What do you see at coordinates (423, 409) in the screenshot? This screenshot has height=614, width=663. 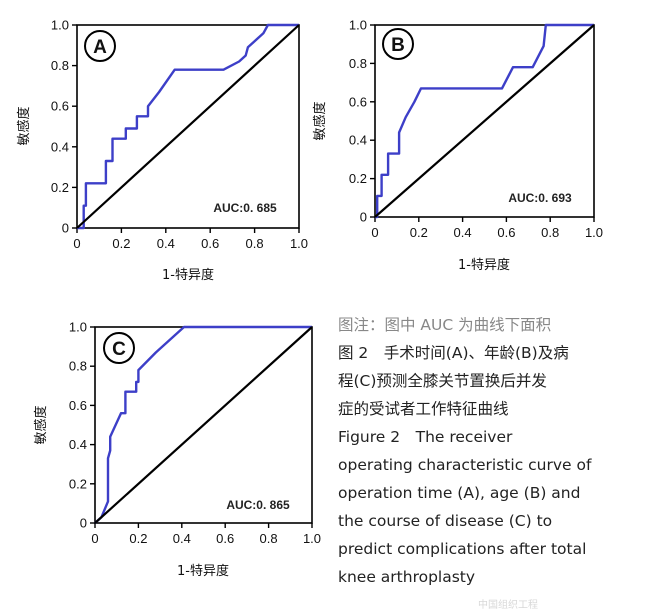 I see `caption-title-cn-3: 症的受试者工作特征曲线` at bounding box center [423, 409].